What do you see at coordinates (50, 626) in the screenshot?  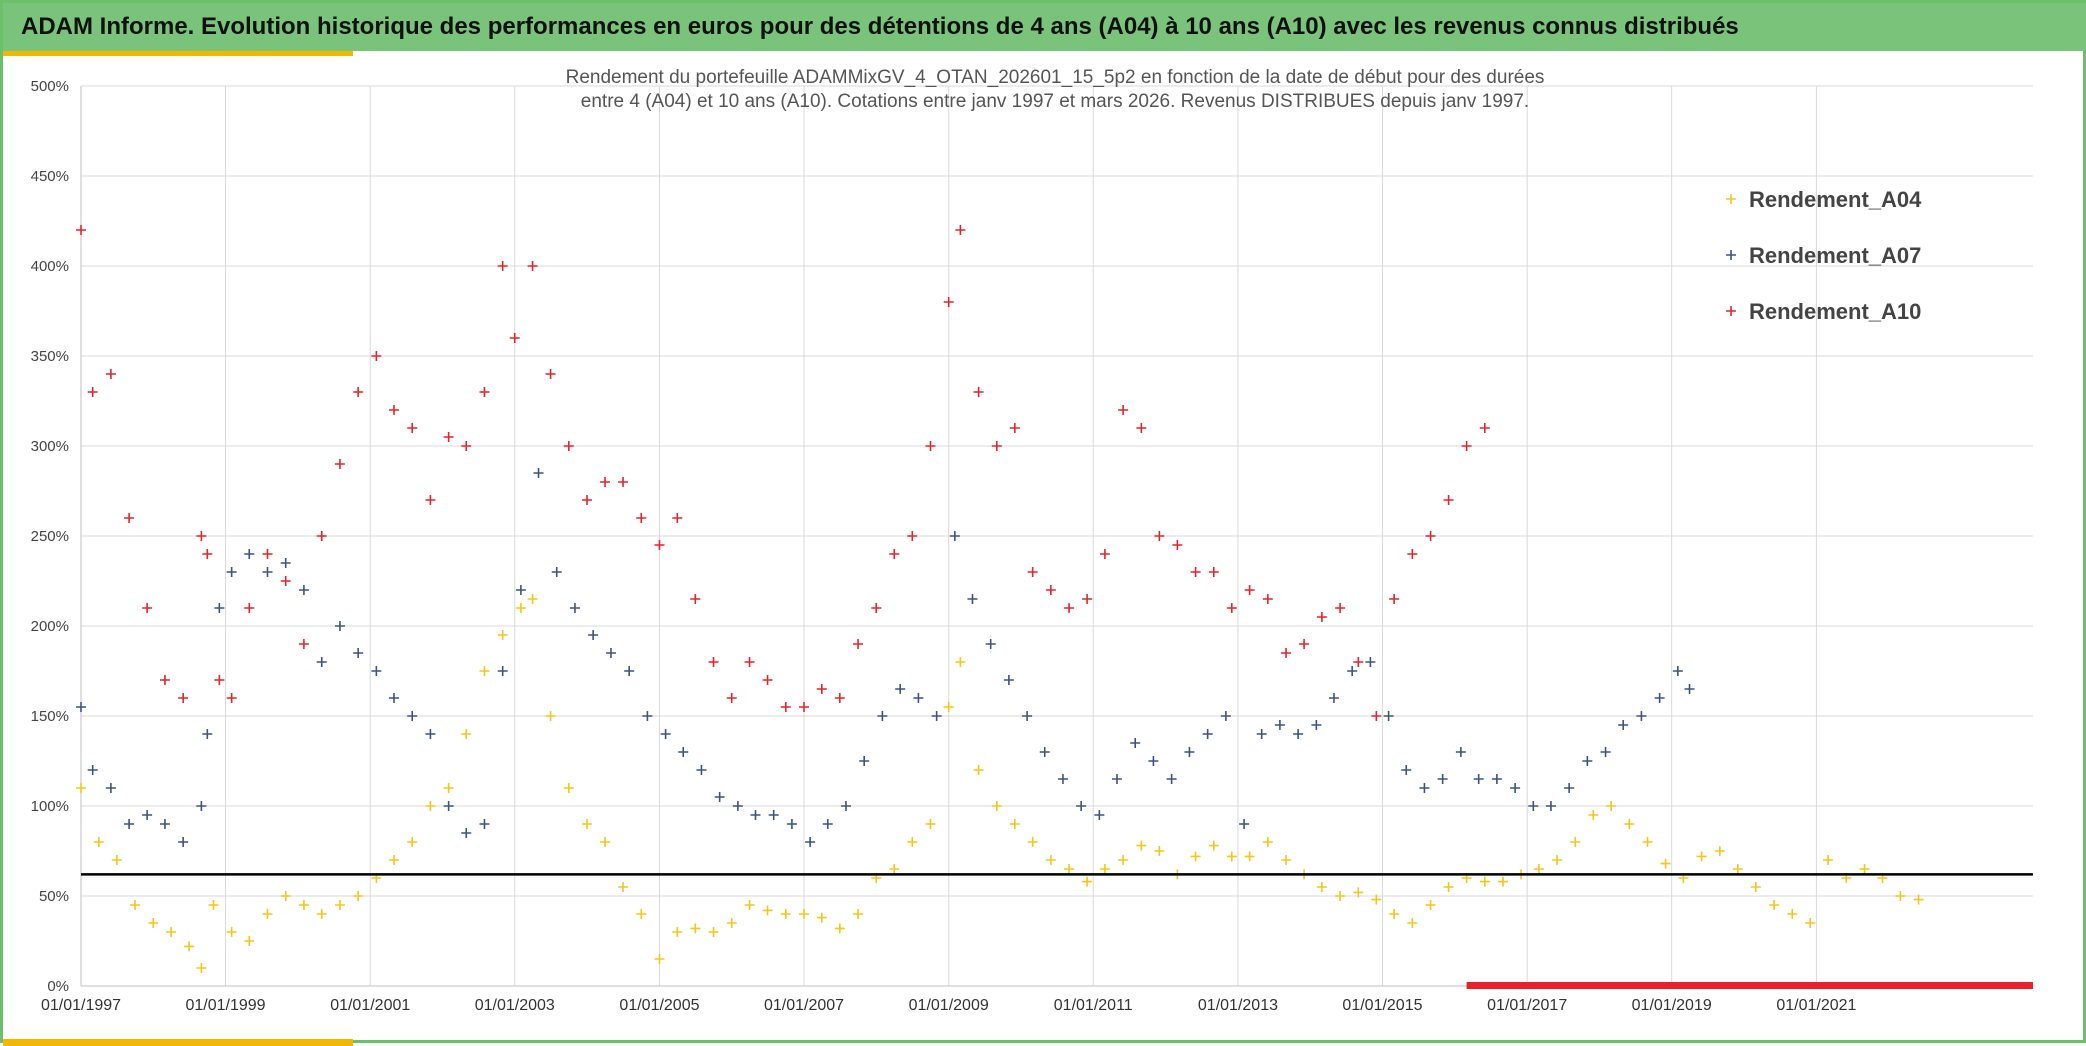 I see `y-tick-label: 200%` at bounding box center [50, 626].